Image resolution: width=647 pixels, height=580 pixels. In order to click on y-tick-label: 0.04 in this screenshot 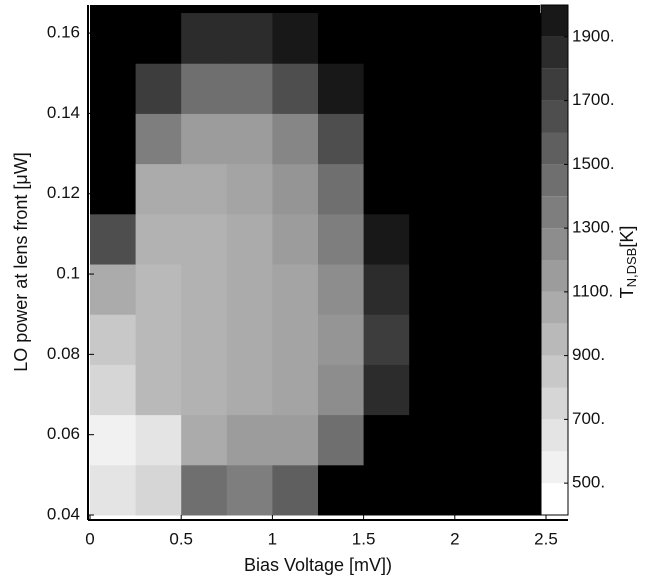, I will do `click(63, 513)`.